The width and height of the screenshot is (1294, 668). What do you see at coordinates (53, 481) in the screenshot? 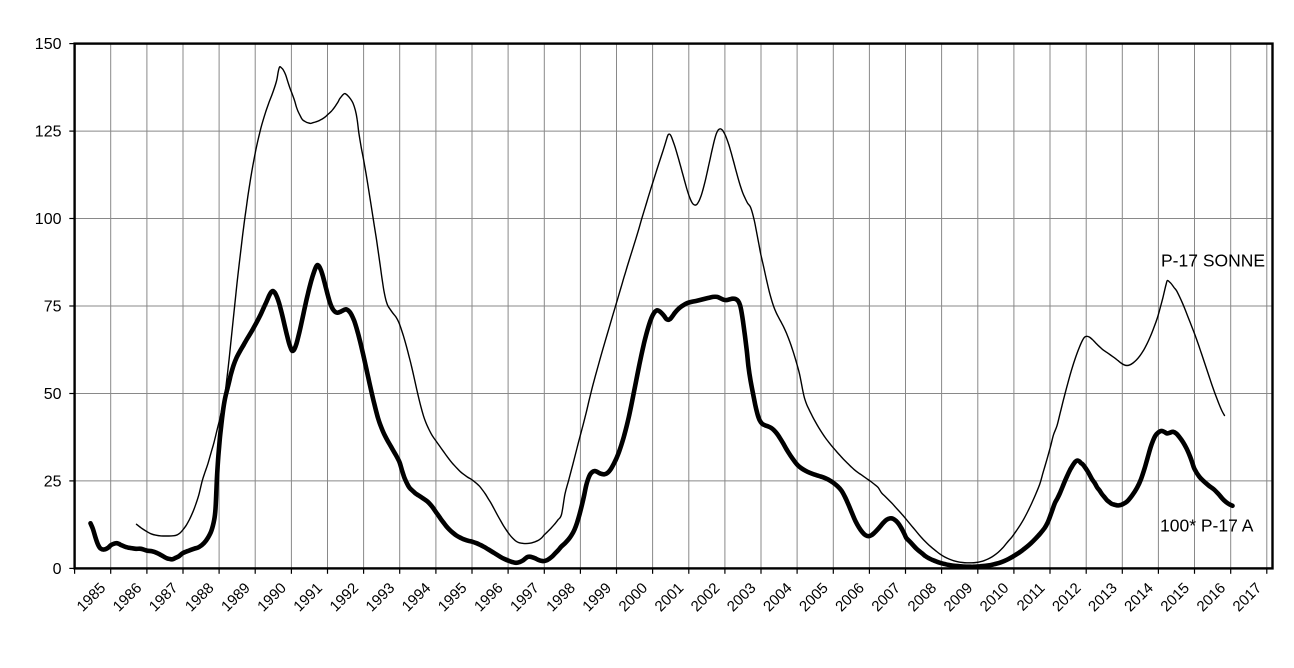
I see `svg-text: 25` at bounding box center [53, 481].